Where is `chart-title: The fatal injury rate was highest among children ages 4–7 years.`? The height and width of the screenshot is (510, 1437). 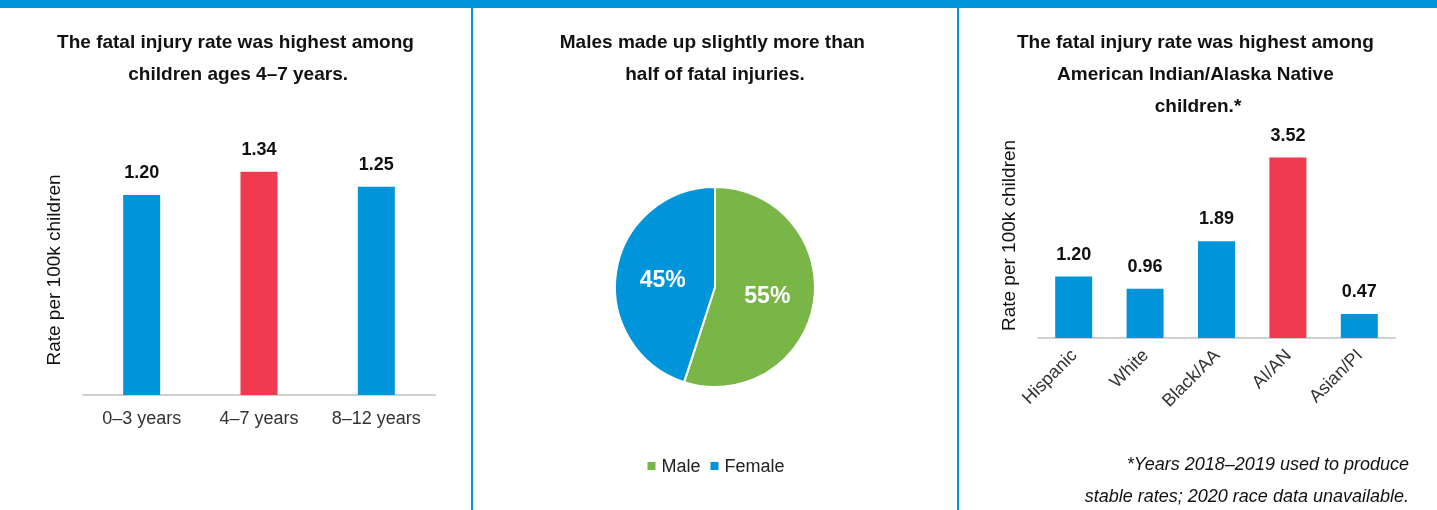
chart-title: The fatal injury rate was highest among children ages 4–7 years. is located at coordinates (235, 57).